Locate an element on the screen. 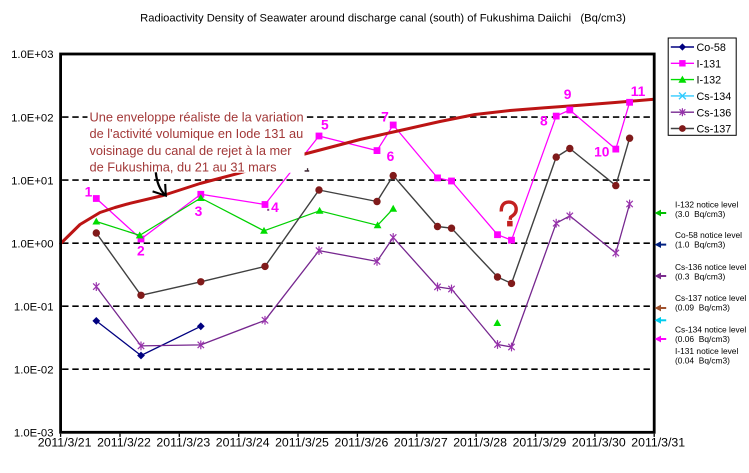 The height and width of the screenshot is (473, 749). svg-text: 1.0E+03 is located at coordinates (32, 55).